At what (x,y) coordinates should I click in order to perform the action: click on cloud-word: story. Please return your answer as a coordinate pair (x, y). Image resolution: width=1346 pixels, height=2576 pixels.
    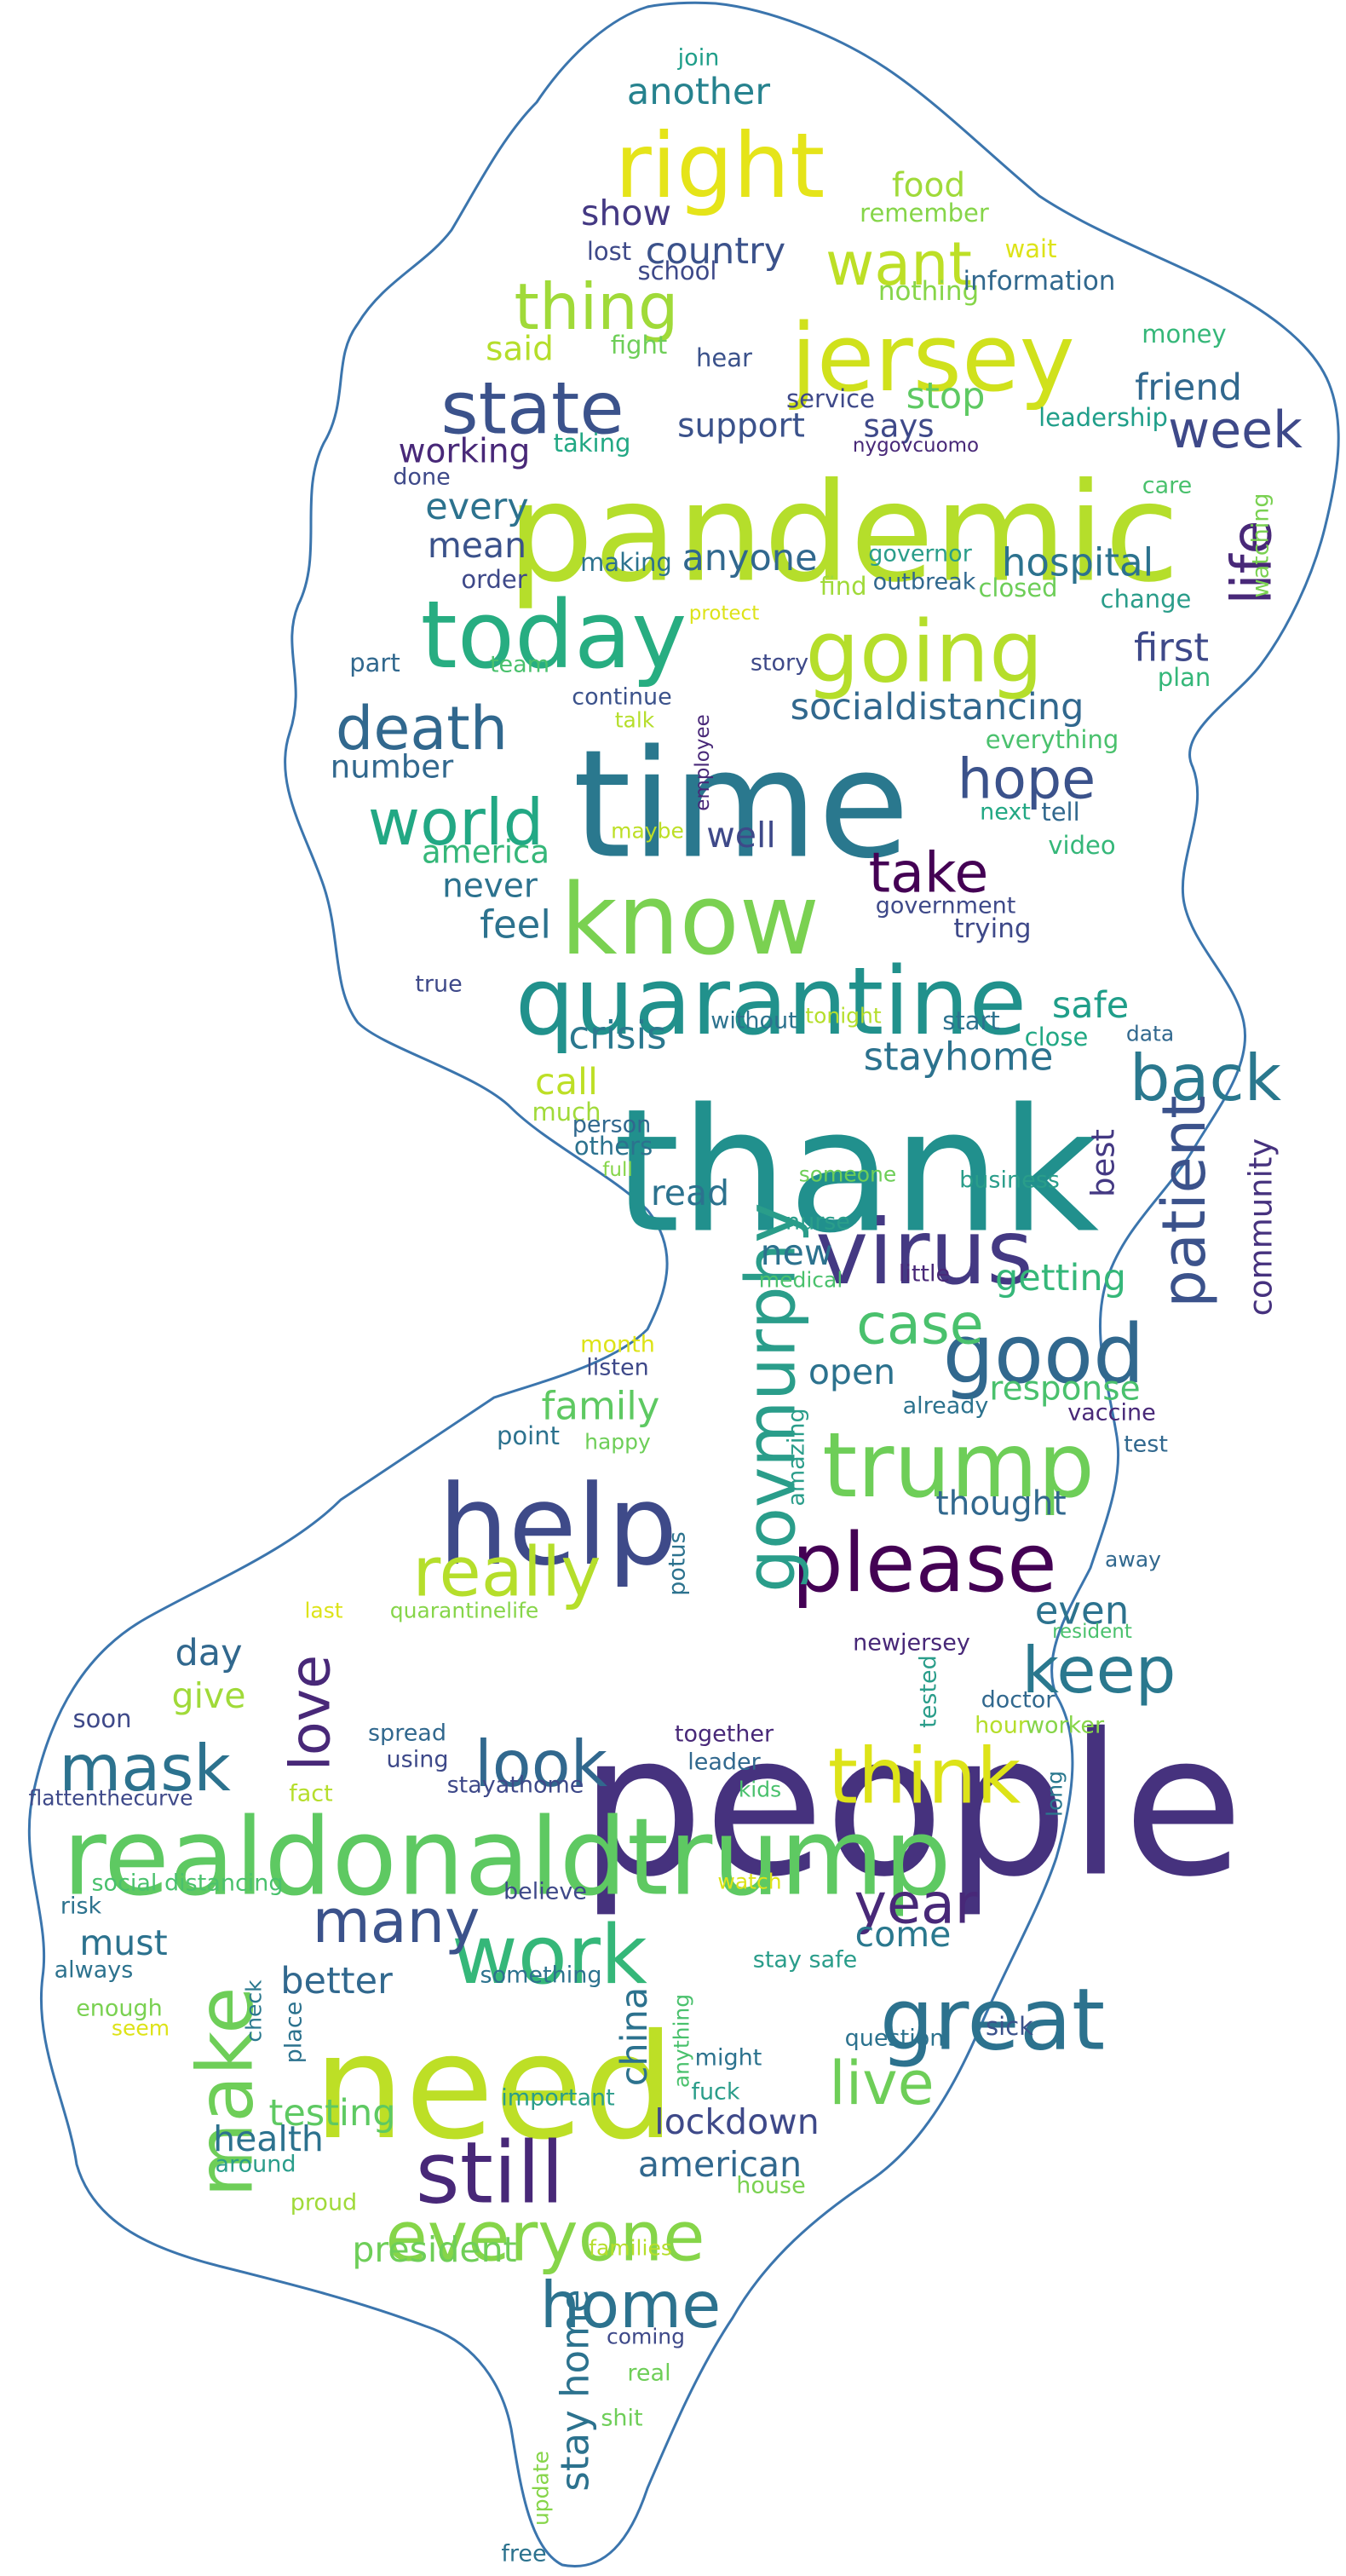
    Looking at the image, I should click on (779, 663).